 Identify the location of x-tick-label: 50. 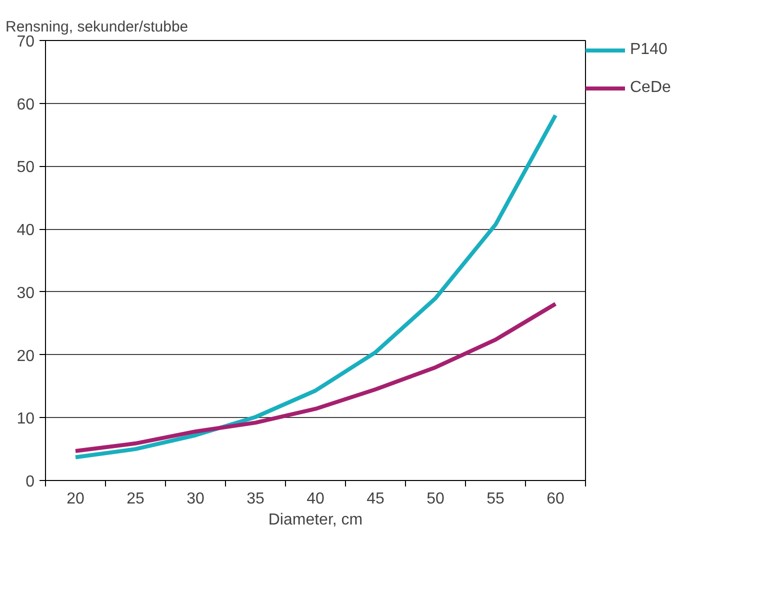
(435, 499).